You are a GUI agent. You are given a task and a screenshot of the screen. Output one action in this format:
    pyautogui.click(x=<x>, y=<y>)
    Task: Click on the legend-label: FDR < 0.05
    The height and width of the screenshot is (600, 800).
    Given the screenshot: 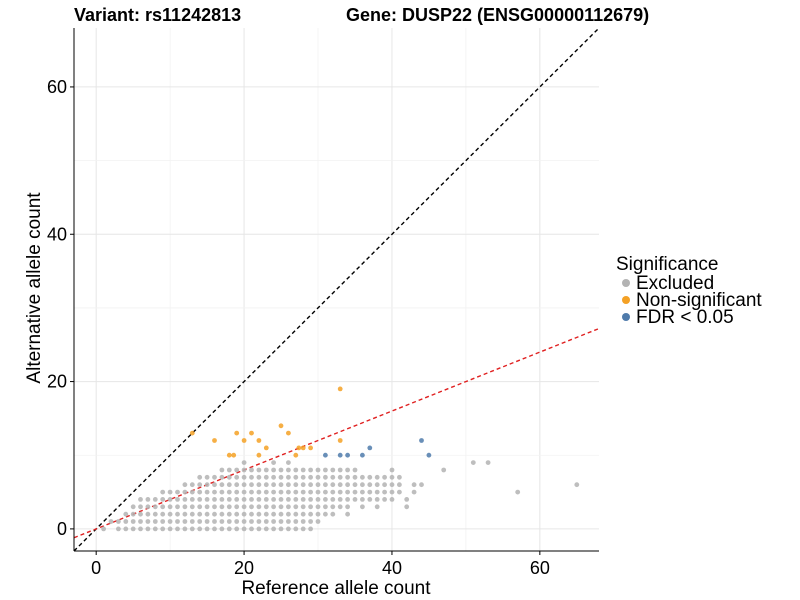 What is the action you would take?
    pyautogui.click(x=685, y=317)
    